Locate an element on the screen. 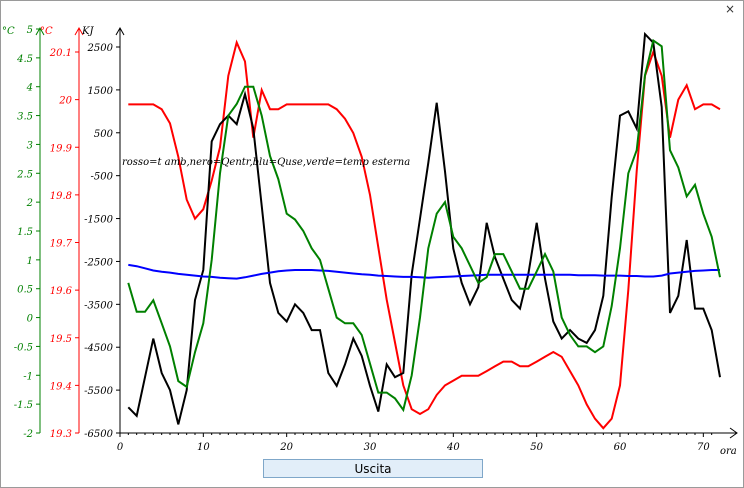 This screenshot has width=744, height=488. red-tick-label: 19.3 is located at coordinates (61, 434).